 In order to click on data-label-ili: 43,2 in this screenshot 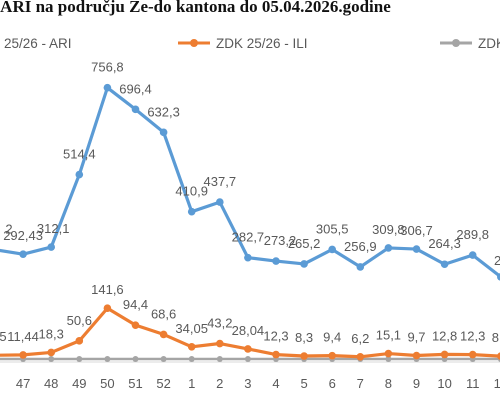, I will do `click(219, 323)`.